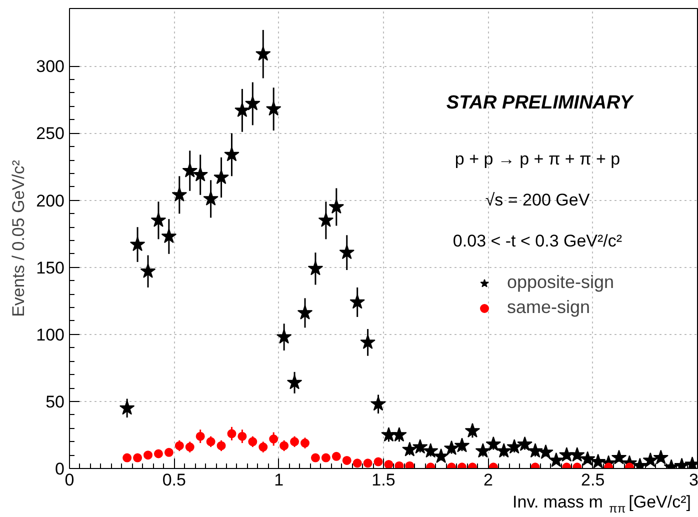 The height and width of the screenshot is (517, 698). What do you see at coordinates (593, 480) in the screenshot?
I see `x-tick-label: 2.5` at bounding box center [593, 480].